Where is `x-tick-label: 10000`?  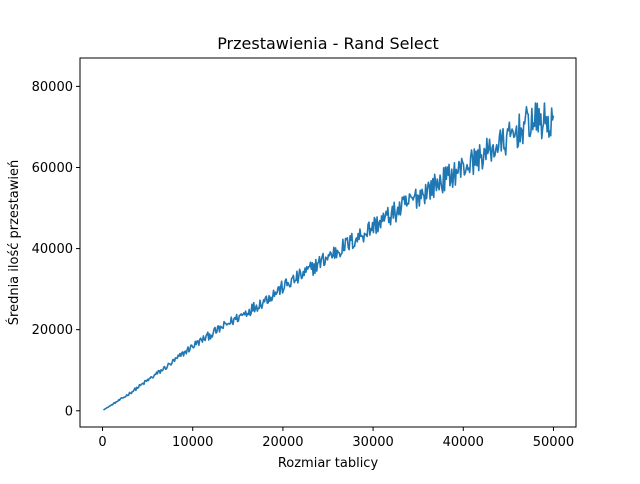
x-tick-label: 10000 is located at coordinates (192, 442).